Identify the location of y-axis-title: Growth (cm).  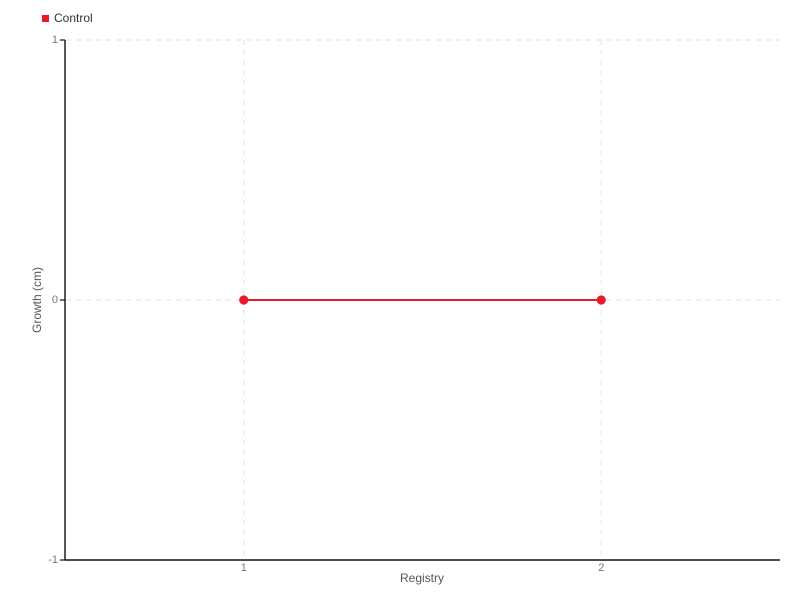
(37, 300).